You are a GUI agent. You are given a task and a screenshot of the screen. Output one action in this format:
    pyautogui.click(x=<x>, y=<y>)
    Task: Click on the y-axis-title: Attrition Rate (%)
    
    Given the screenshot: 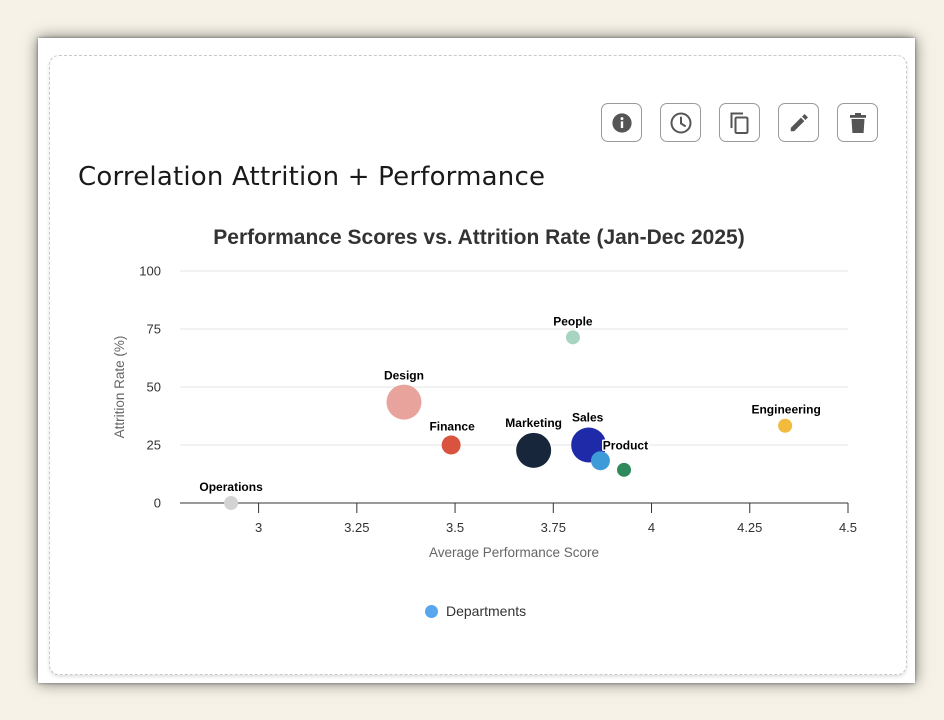 What is the action you would take?
    pyautogui.click(x=119, y=387)
    